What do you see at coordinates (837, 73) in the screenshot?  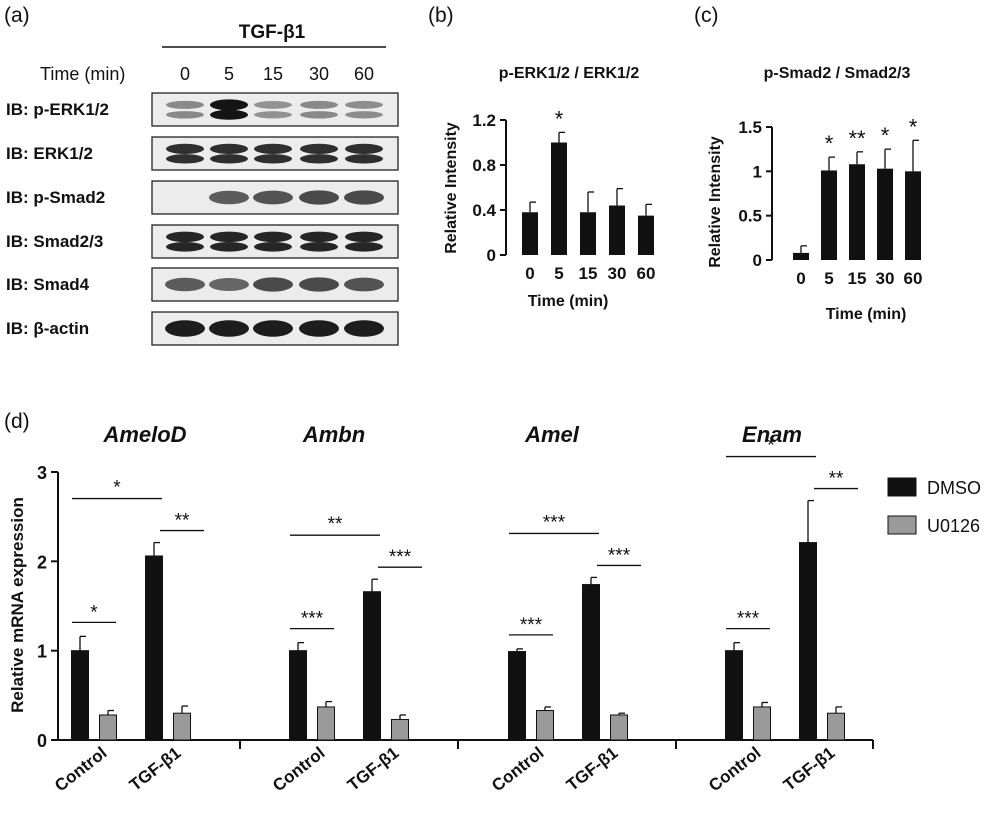 I see `chart-c-title: p-Smad2 / Smad2/3` at bounding box center [837, 73].